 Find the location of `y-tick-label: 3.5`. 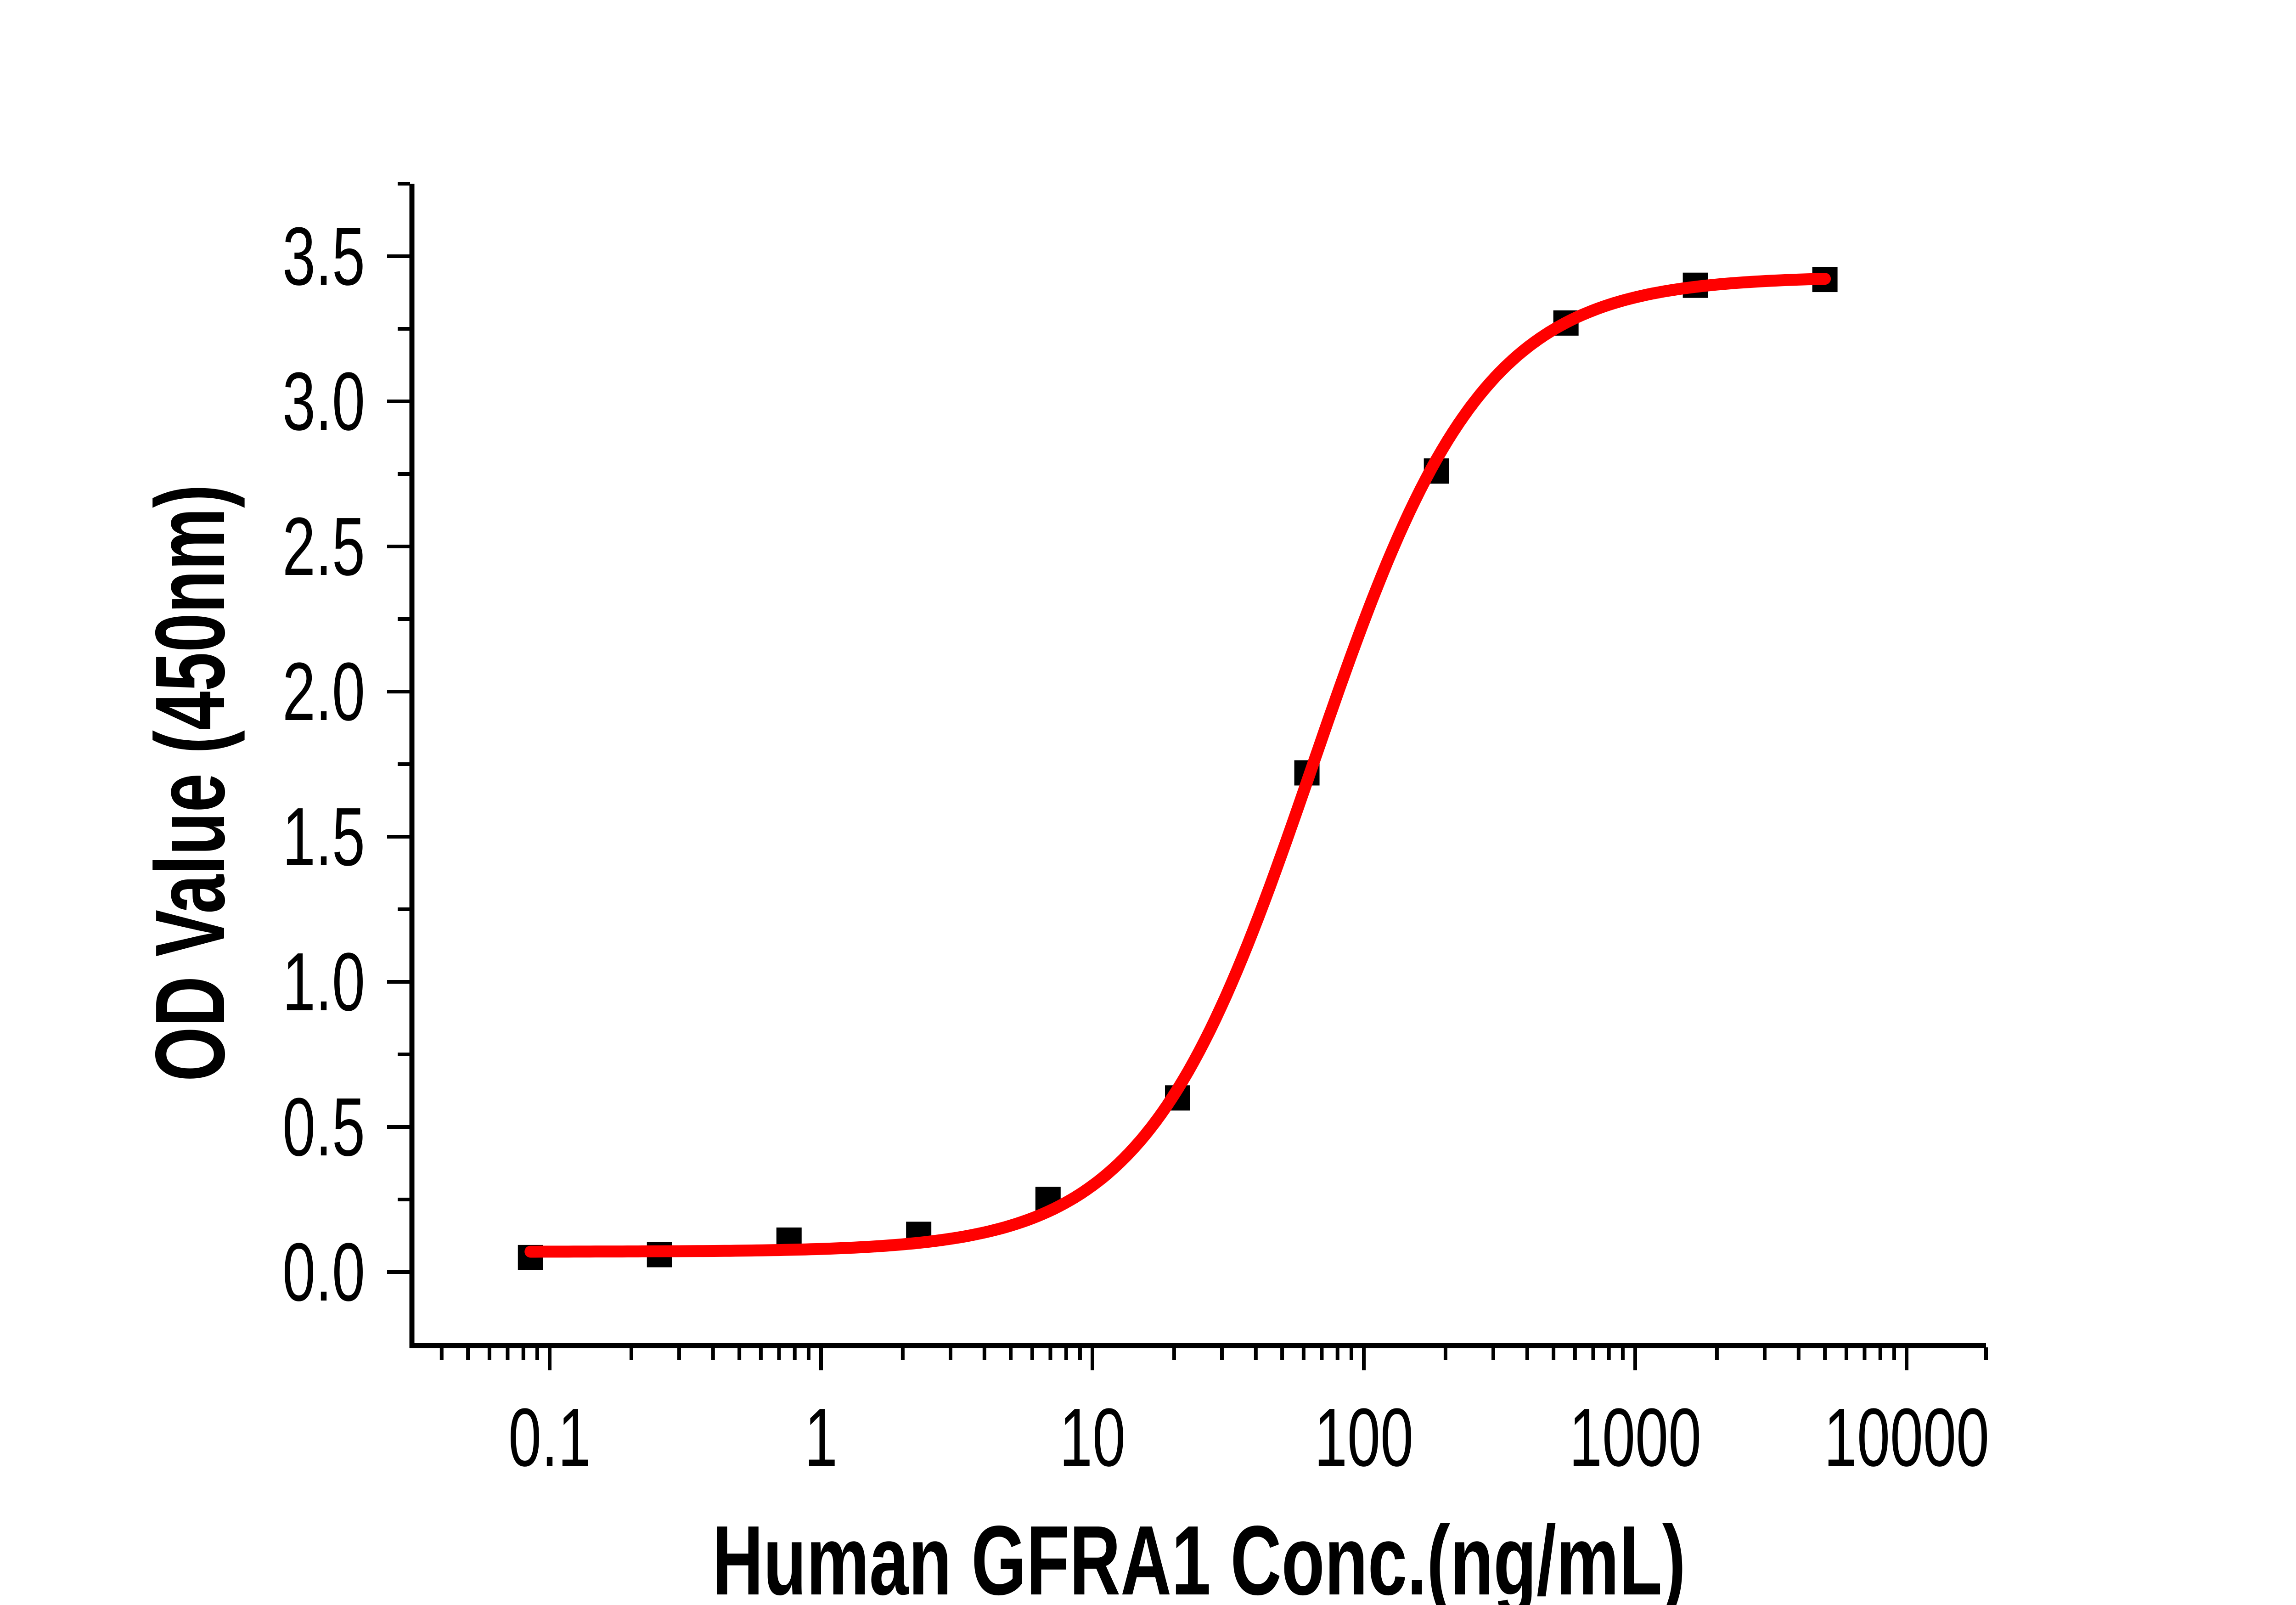

y-tick-label: 3.5 is located at coordinates (323, 256).